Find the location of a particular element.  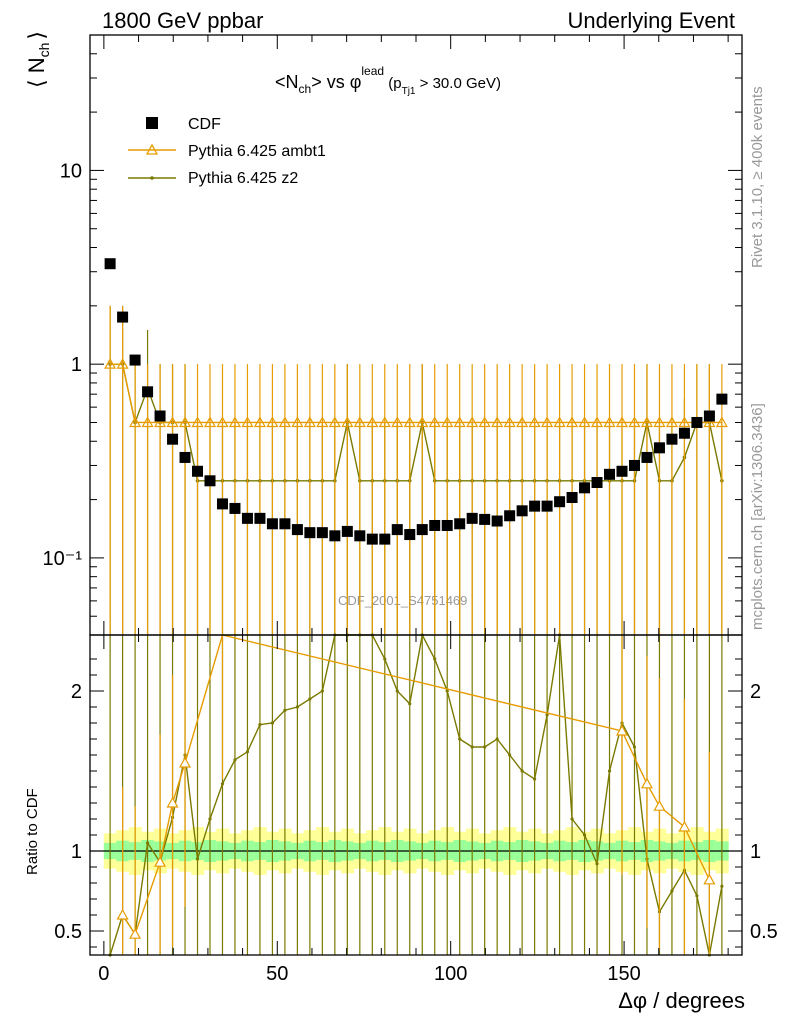

bottom-ytick-label: 2 is located at coordinates (76, 692).